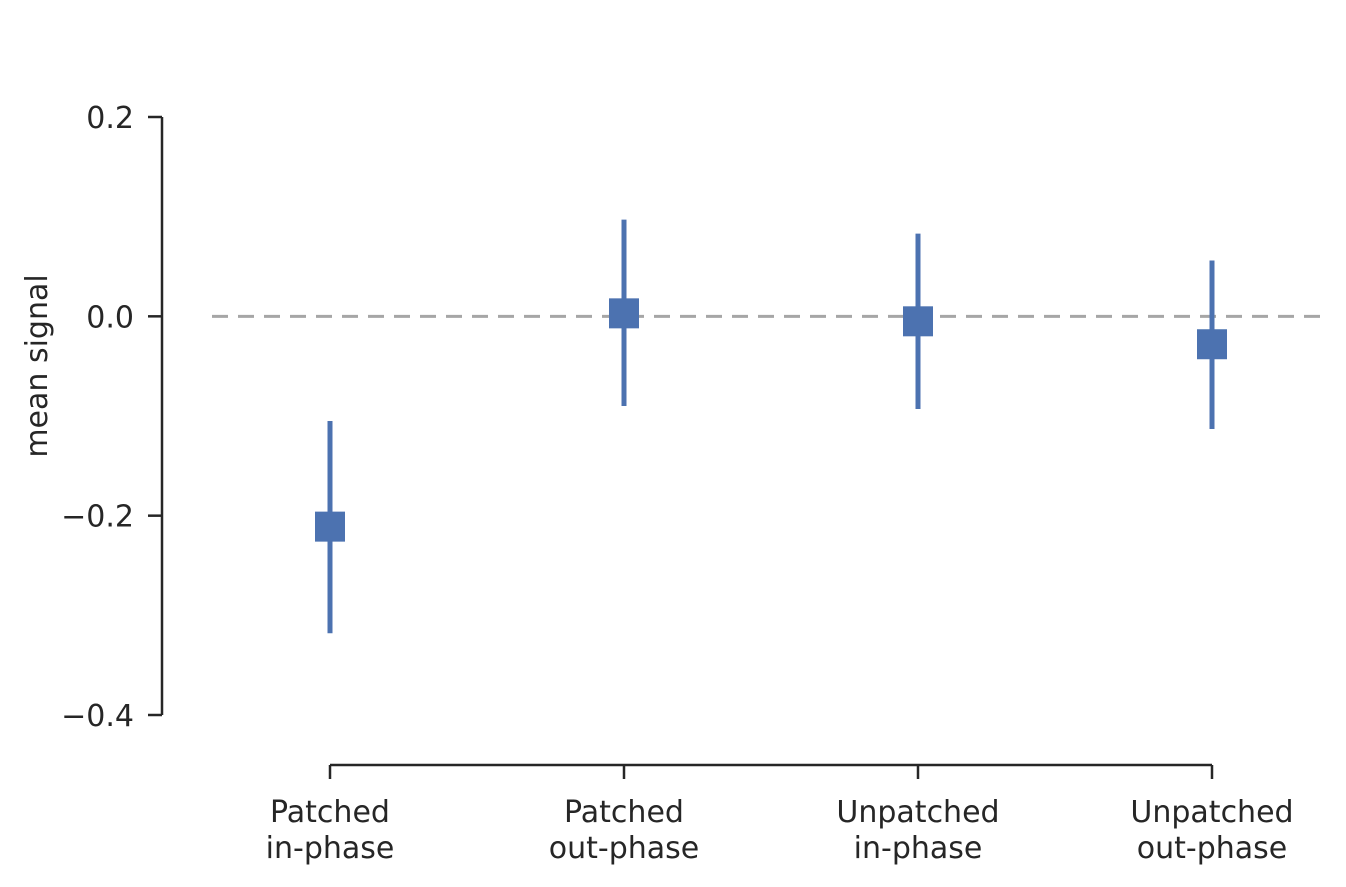 The image size is (1346, 887). I want to click on x-tick-label: Unpatched in-phase, so click(917, 830).